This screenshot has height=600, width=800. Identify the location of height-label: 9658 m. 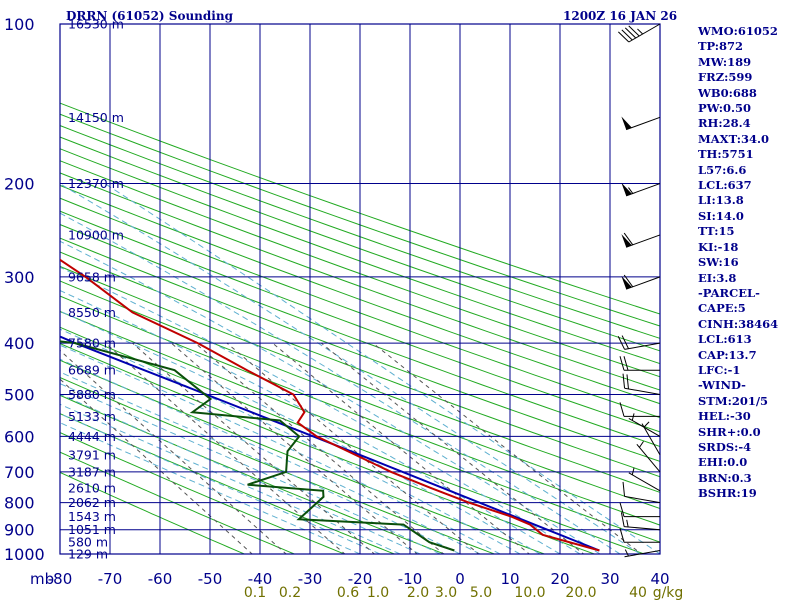
(92, 276).